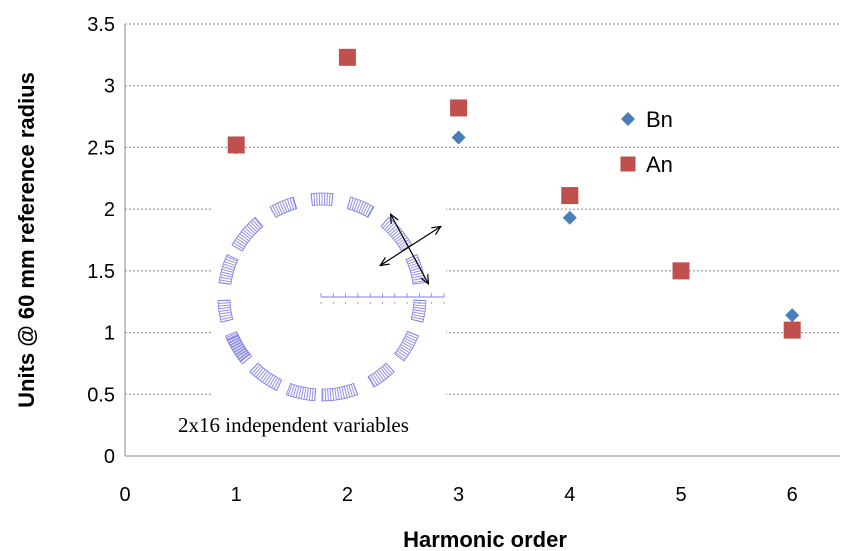 The height and width of the screenshot is (551, 841). Describe the element at coordinates (26, 240) in the screenshot. I see `y-axis-title: Units @ 60 mm reference radius` at that location.